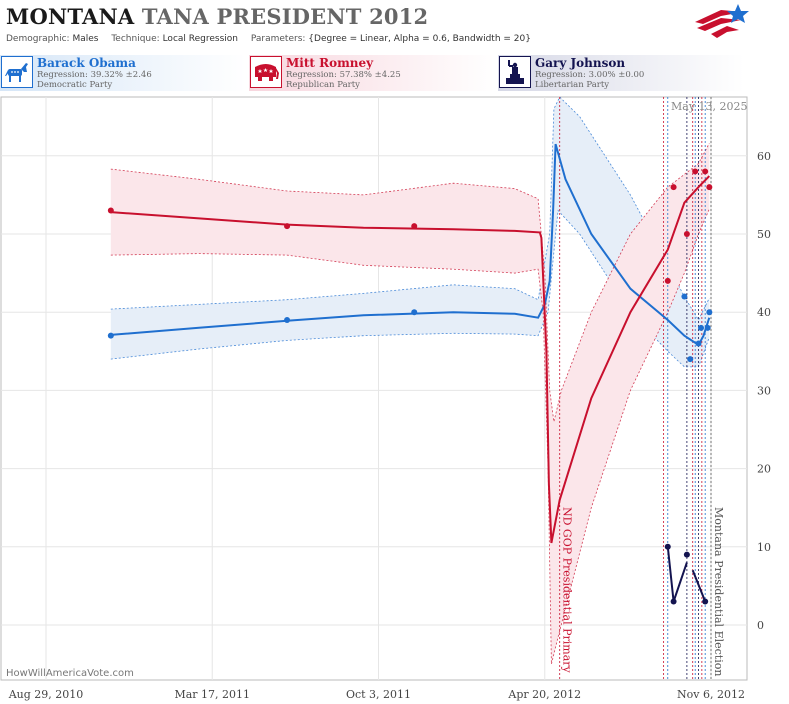  Describe the element at coordinates (760, 625) in the screenshot. I see `y-tick-label: 0` at that location.